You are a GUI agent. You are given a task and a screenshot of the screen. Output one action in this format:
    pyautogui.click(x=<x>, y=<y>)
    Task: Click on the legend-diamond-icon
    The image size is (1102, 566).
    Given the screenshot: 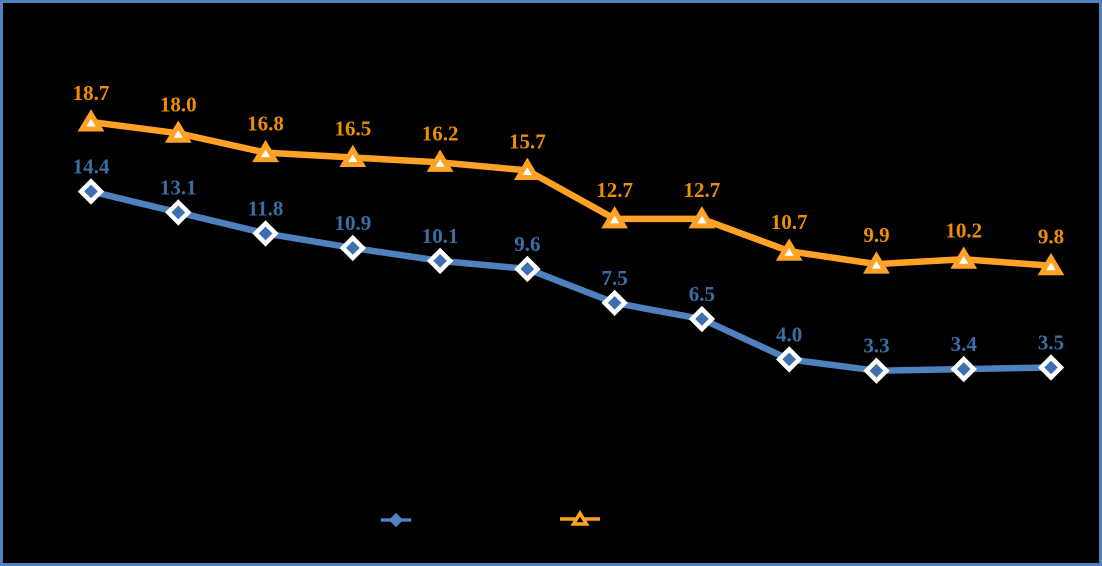 What is the action you would take?
    pyautogui.click(x=396, y=520)
    